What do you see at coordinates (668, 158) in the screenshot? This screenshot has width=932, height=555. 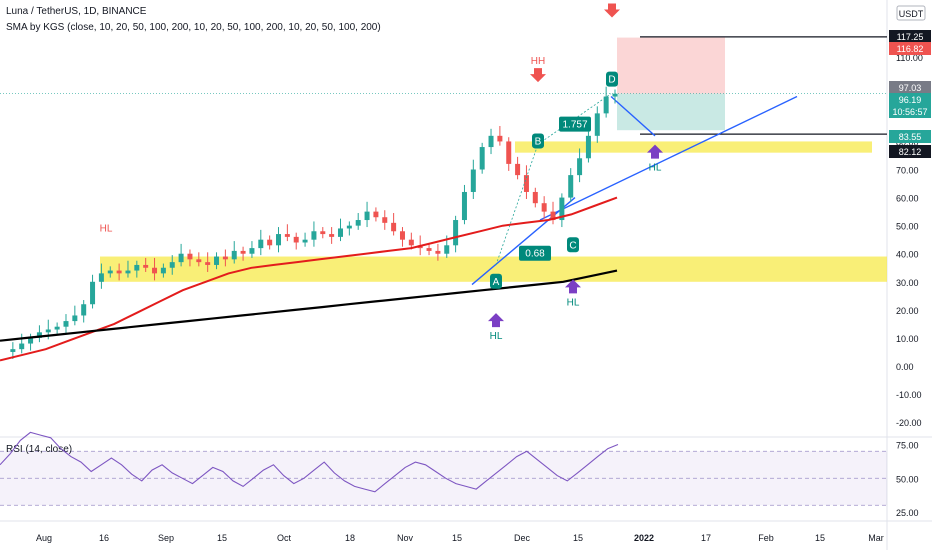 I see `trendline-upper` at bounding box center [668, 158].